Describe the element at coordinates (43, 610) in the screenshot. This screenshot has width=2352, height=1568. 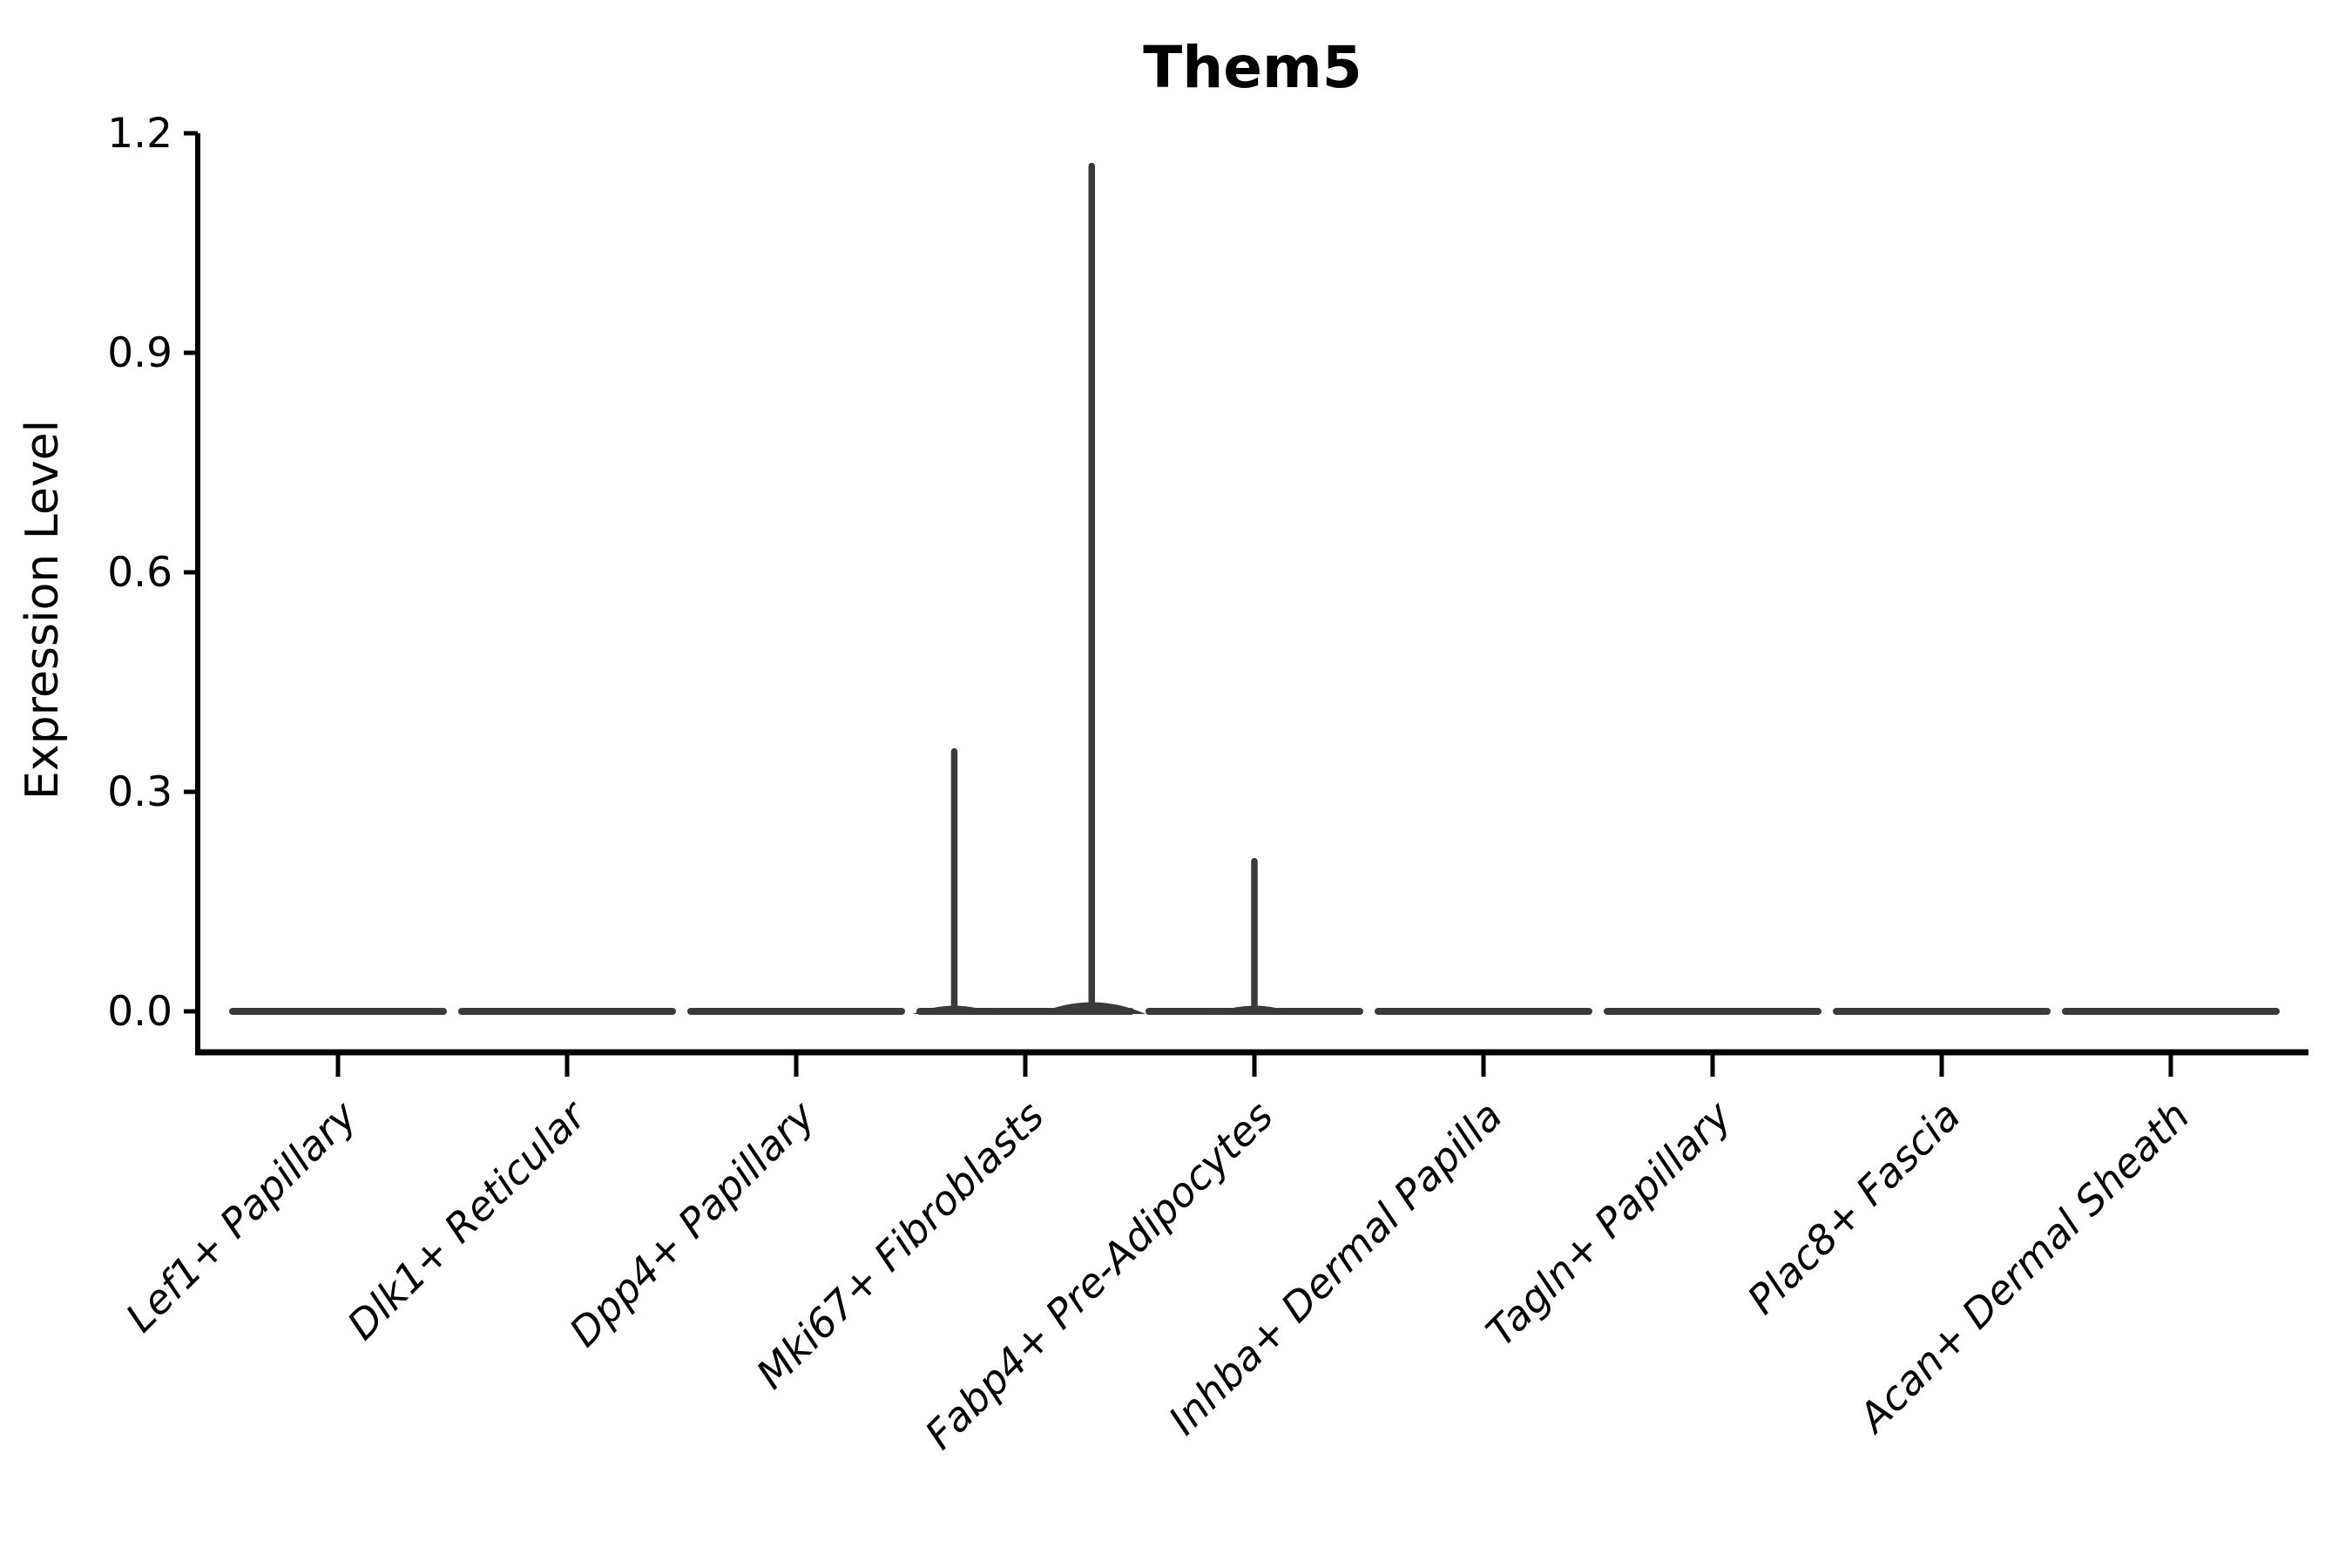
I see `y-axis-label: Expression Level` at that location.